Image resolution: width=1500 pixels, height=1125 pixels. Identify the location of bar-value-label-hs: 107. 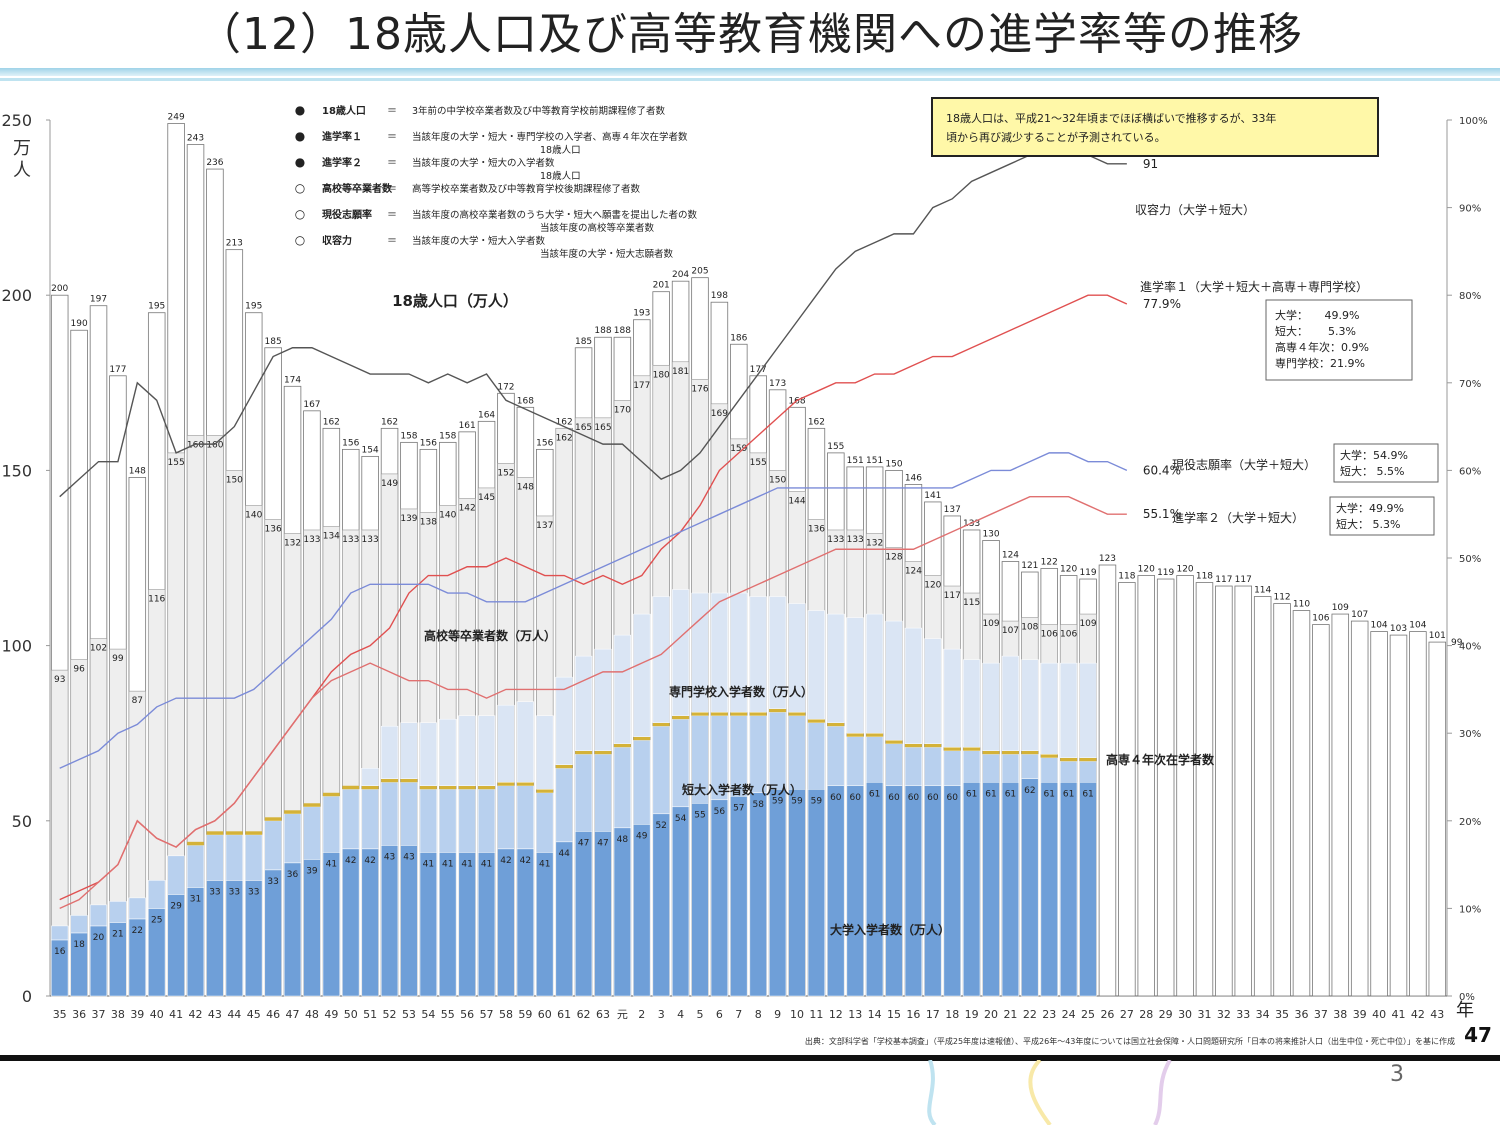
(1010, 631).